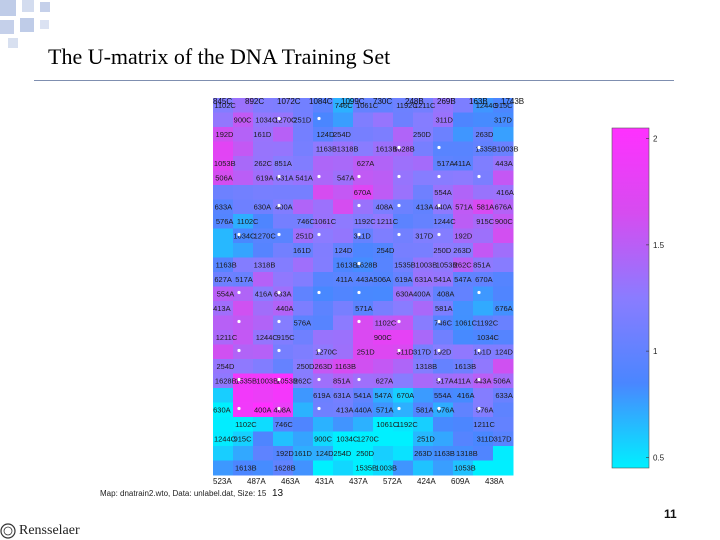 Image resolution: width=720 pixels, height=540 pixels. I want to click on sample-label: 1270C, so click(265, 236).